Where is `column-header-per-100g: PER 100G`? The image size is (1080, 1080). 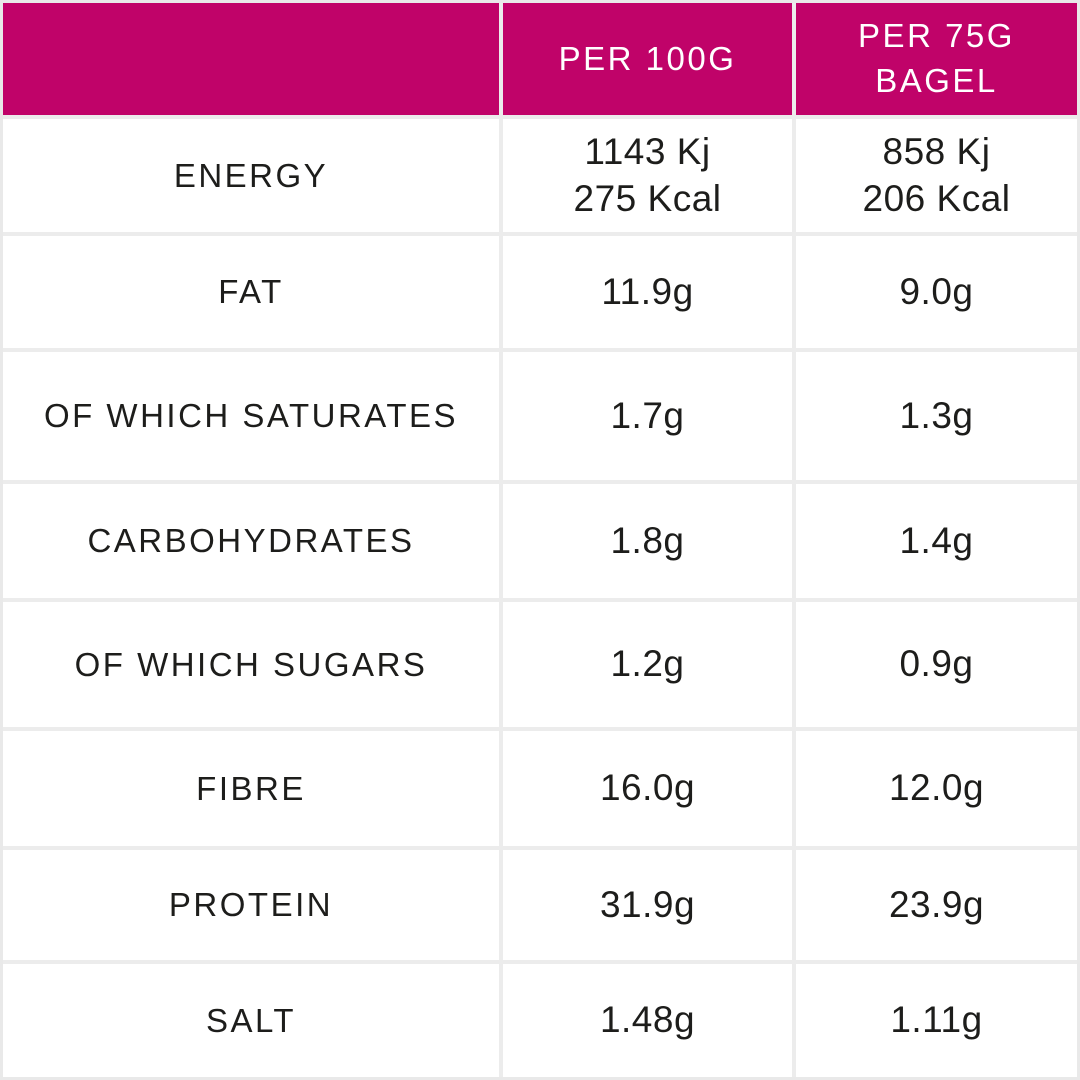 column-header-per-100g: PER 100G is located at coordinates (647, 59).